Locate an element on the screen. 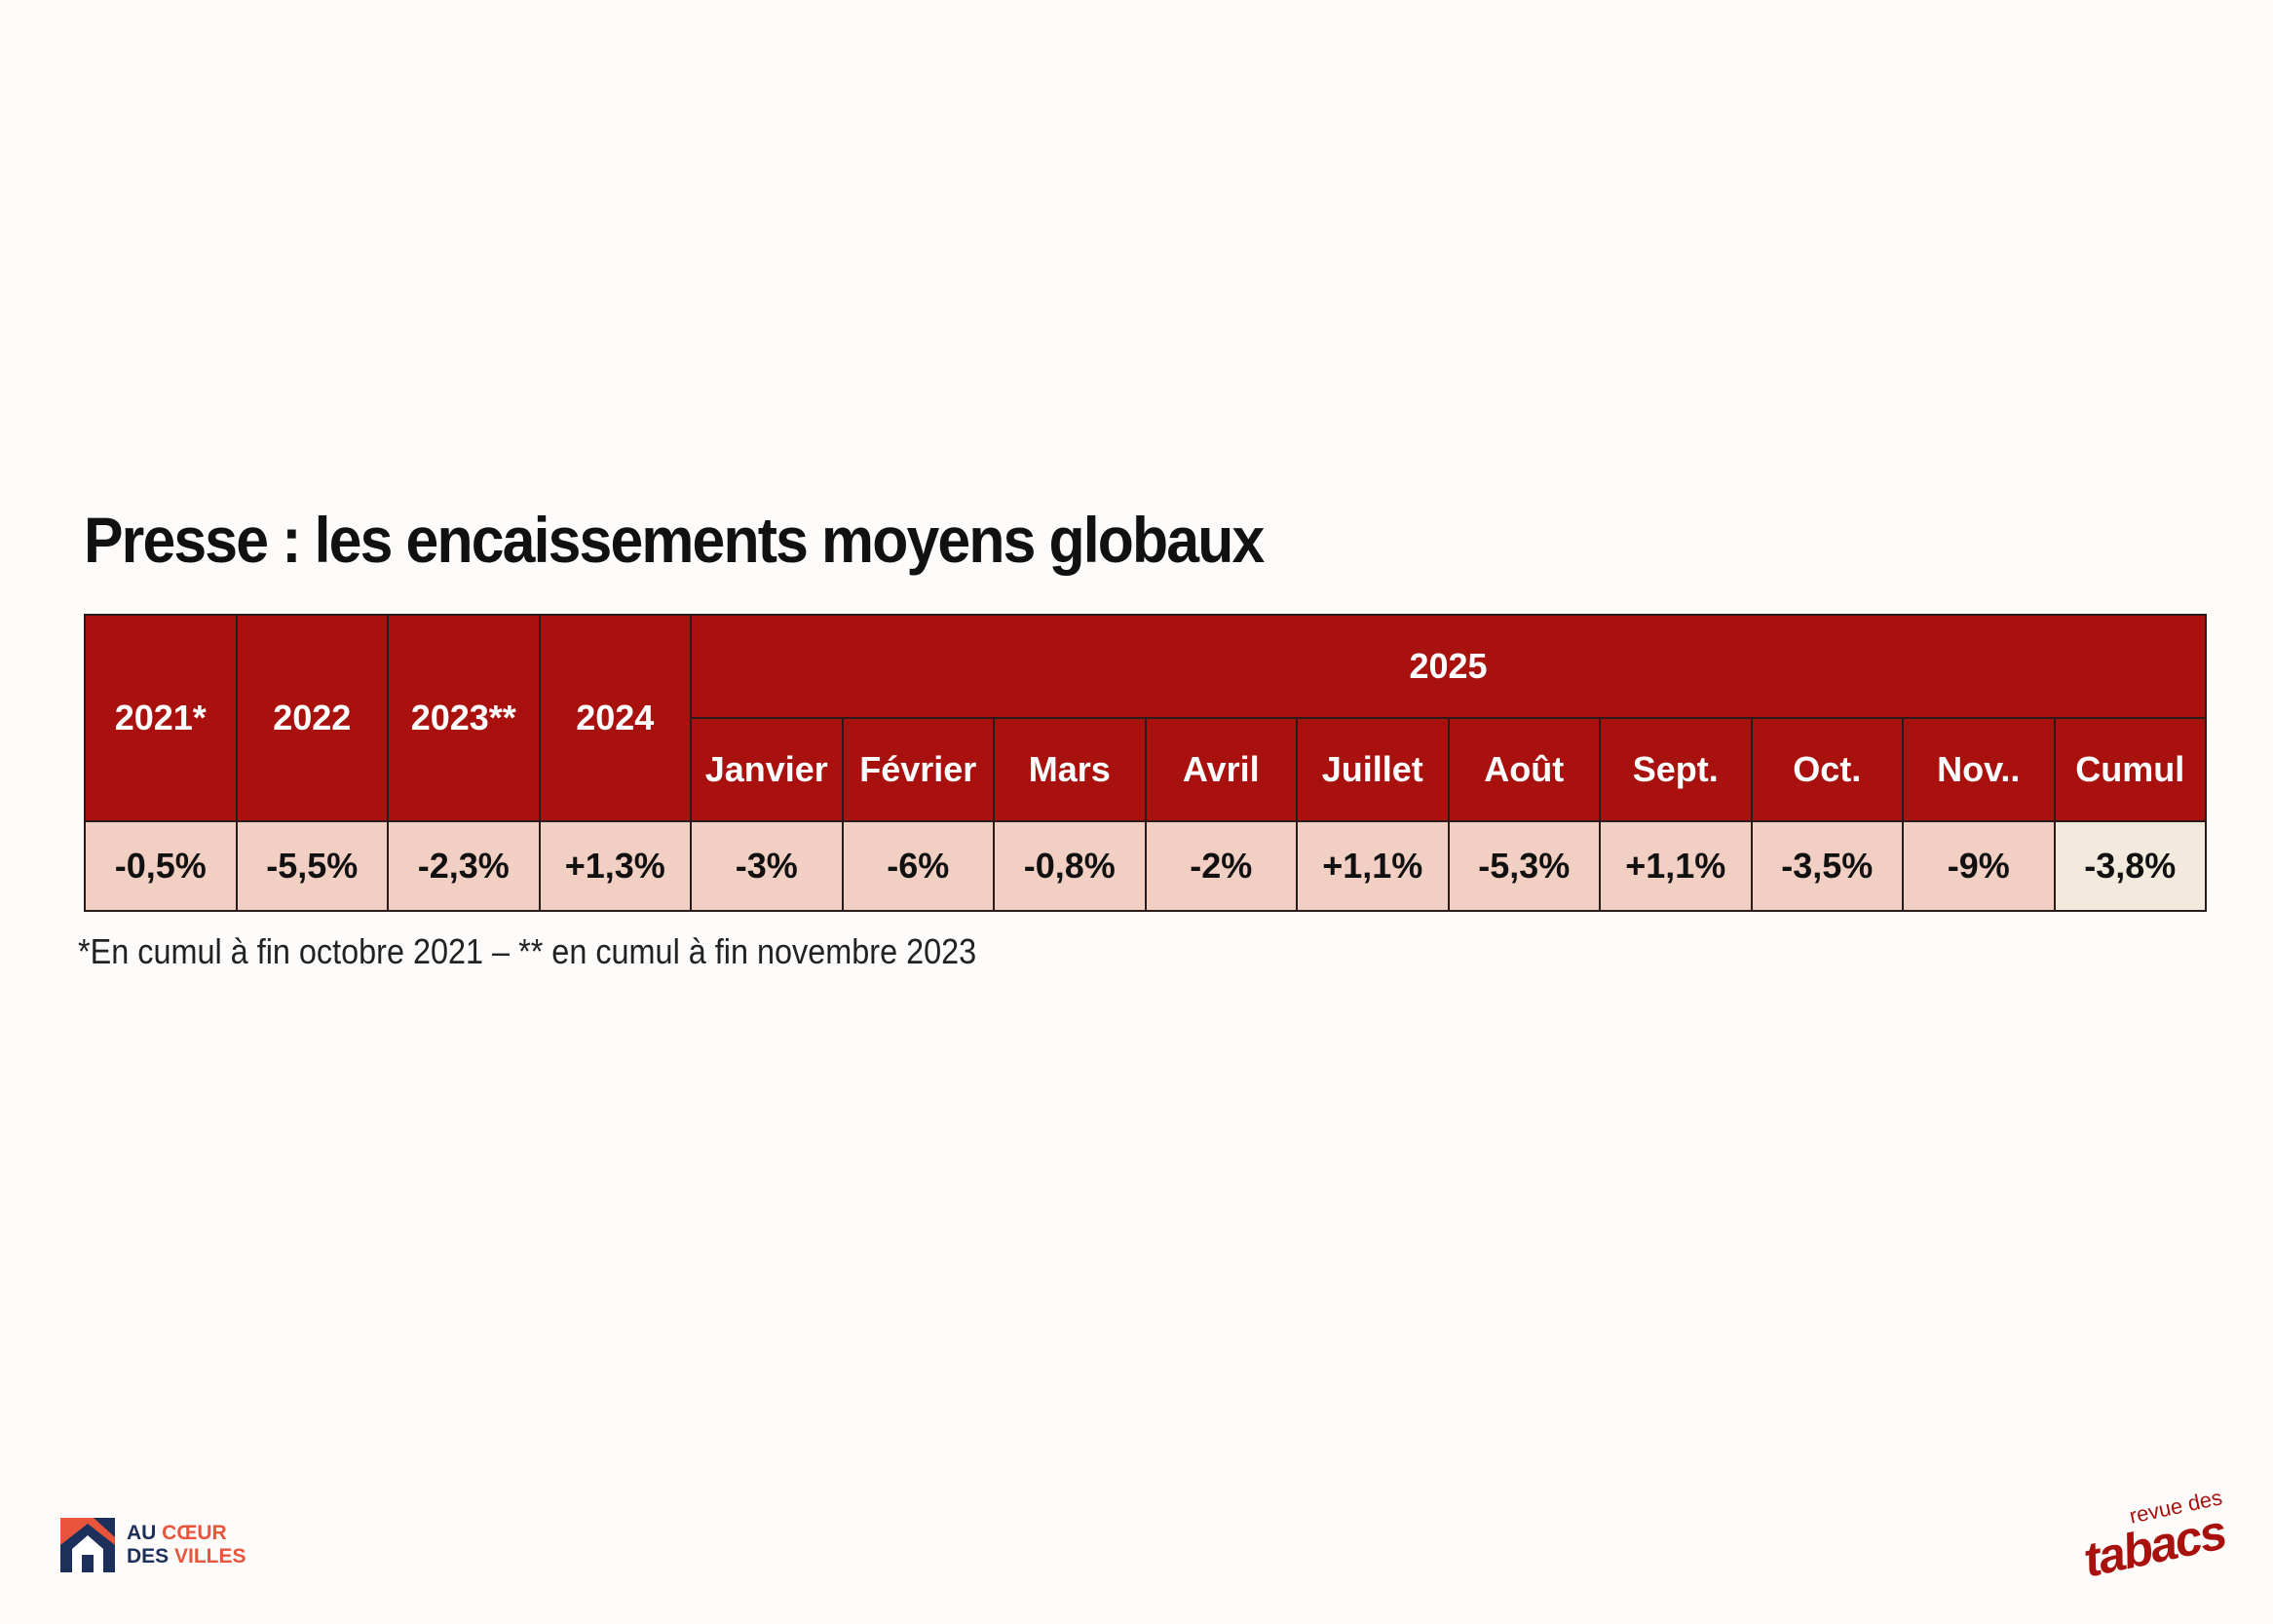 The image size is (2273, 1624). month-header: Août is located at coordinates (1524, 769).